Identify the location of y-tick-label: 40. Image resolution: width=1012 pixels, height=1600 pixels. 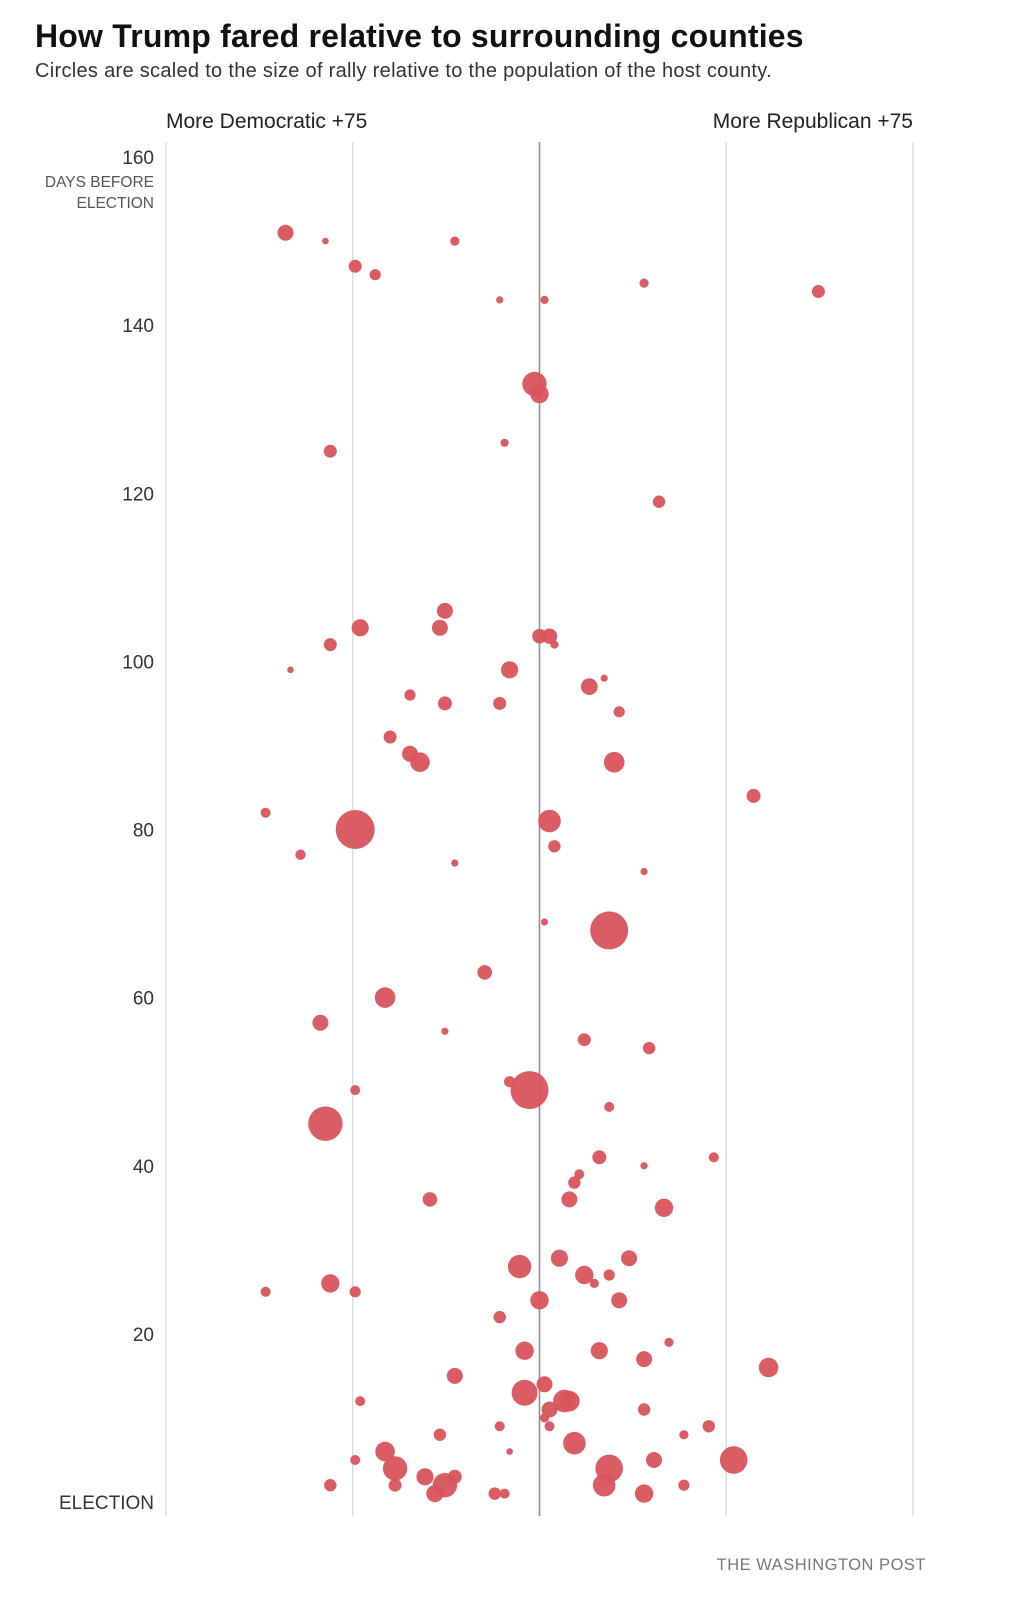
(143, 1167).